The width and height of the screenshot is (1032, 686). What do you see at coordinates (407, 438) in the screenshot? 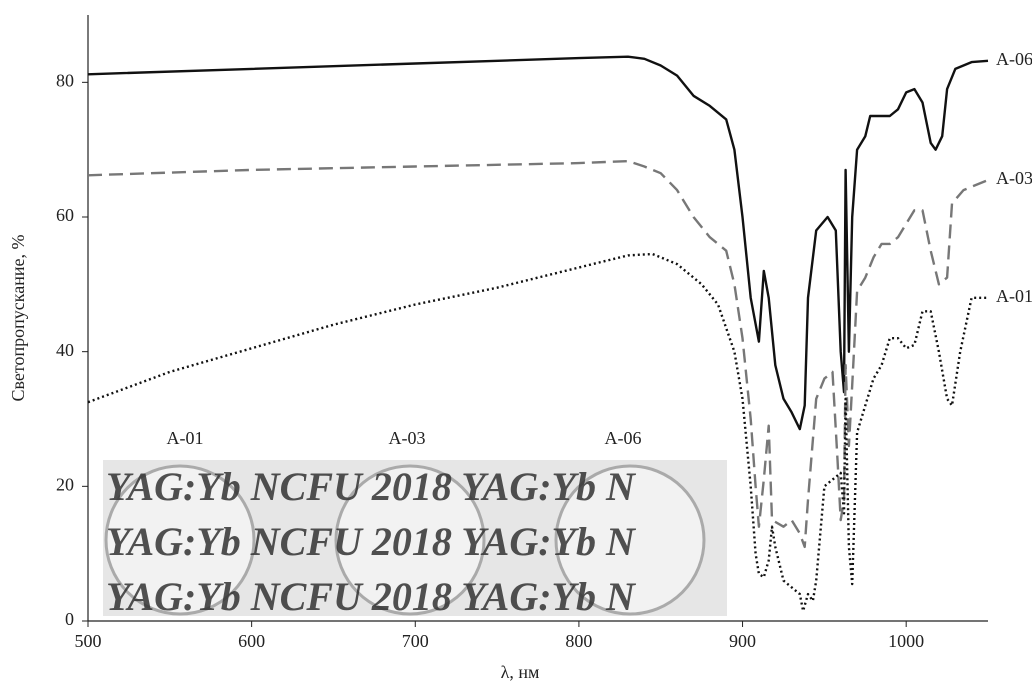
I see `sample-label: A-03` at bounding box center [407, 438].